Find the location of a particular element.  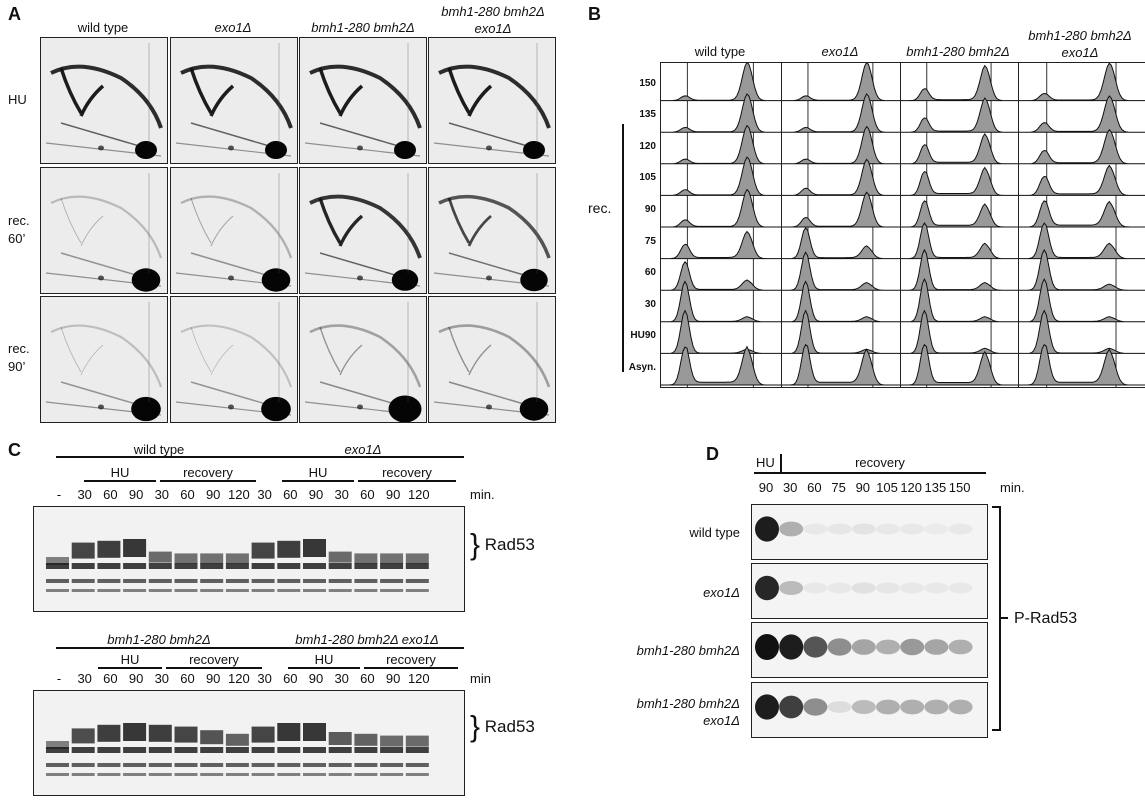

panel-b-col-bmh-exo1: bmh1-280 bmh2Δ exo1Δ is located at coordinates (1080, 44).